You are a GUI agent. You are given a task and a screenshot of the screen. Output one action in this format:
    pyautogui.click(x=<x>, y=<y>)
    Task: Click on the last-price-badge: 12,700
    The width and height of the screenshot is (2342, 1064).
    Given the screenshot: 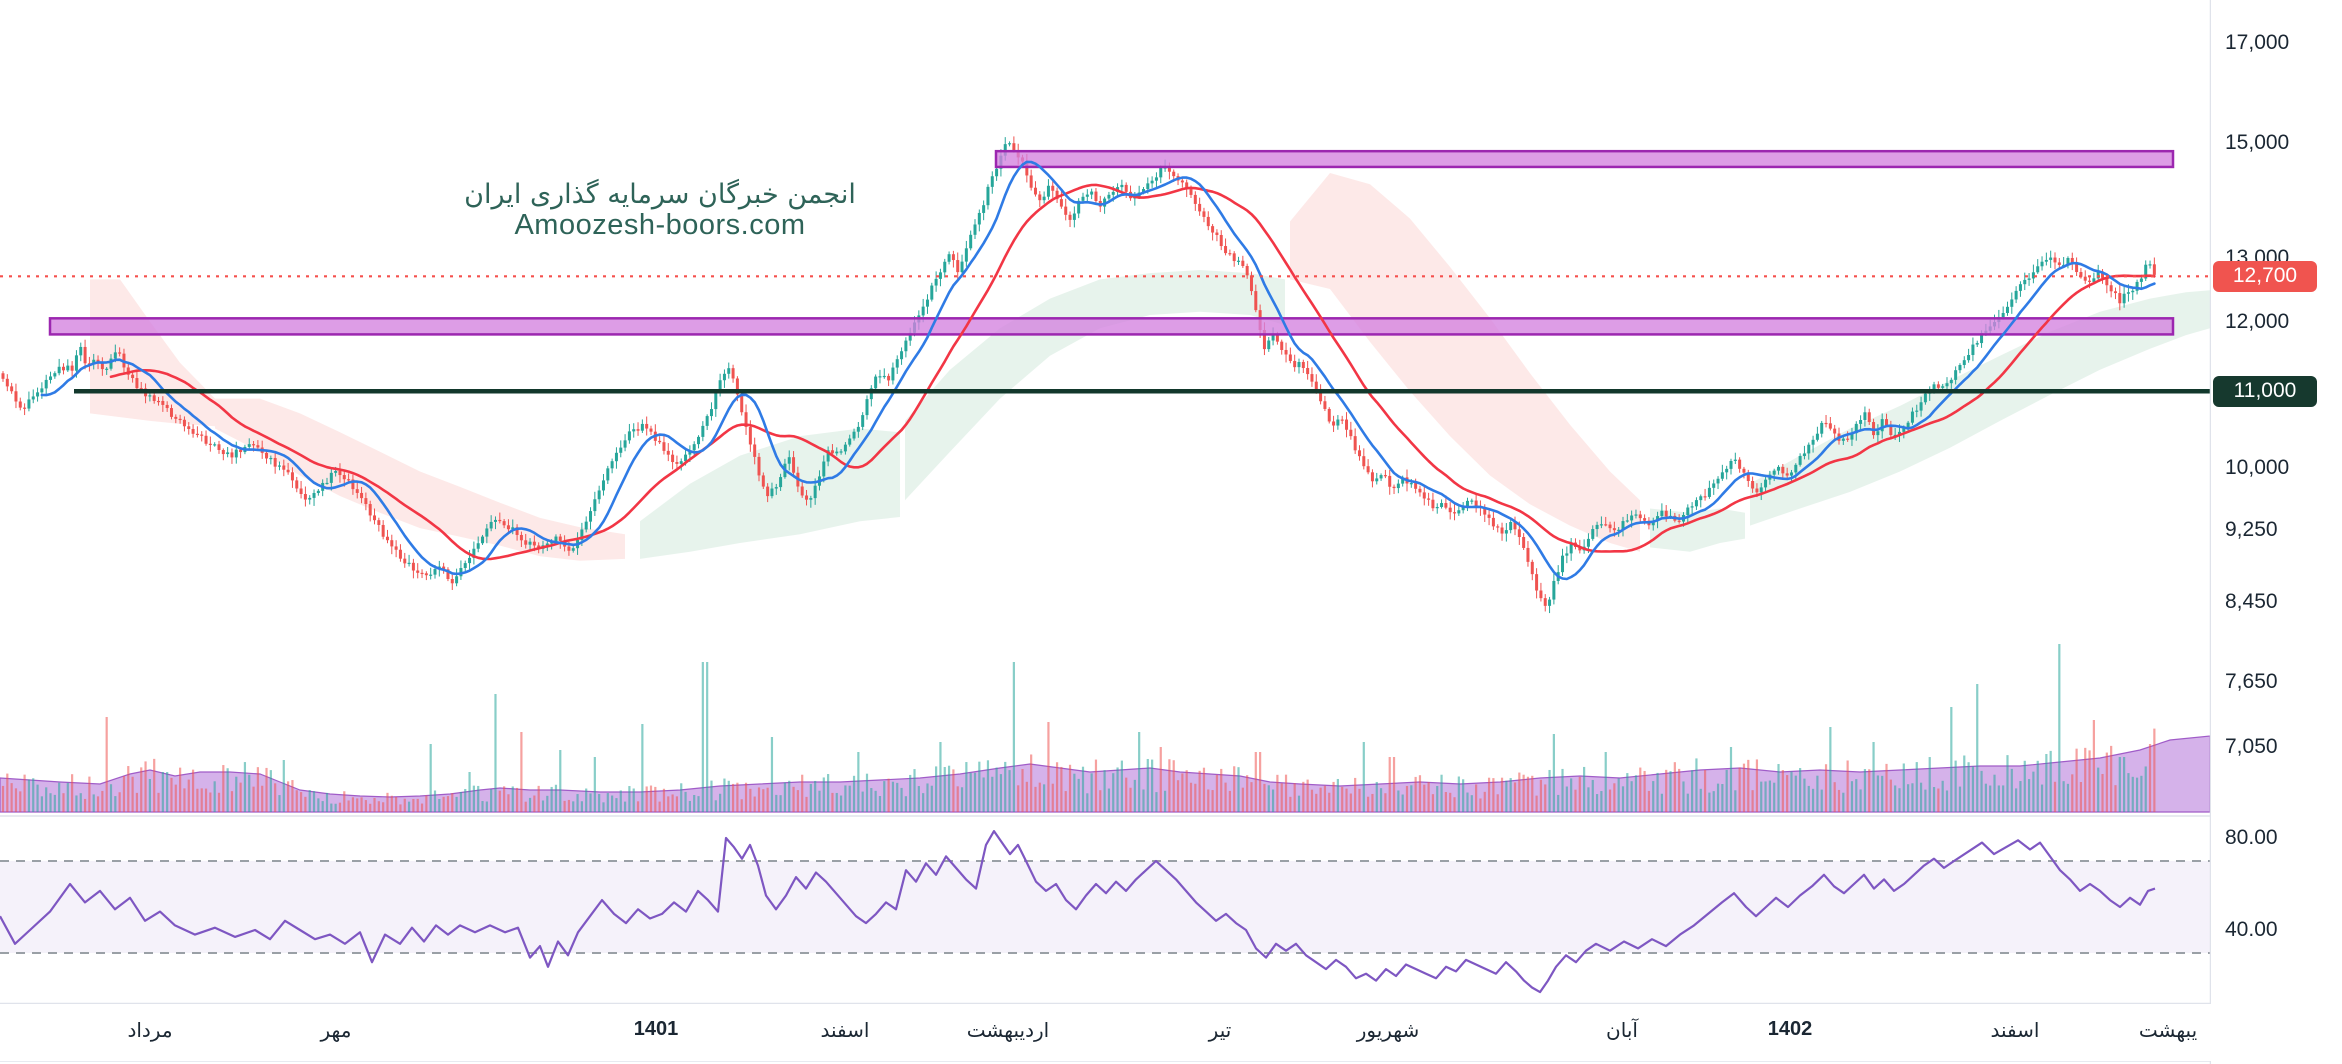 What is the action you would take?
    pyautogui.click(x=2265, y=276)
    